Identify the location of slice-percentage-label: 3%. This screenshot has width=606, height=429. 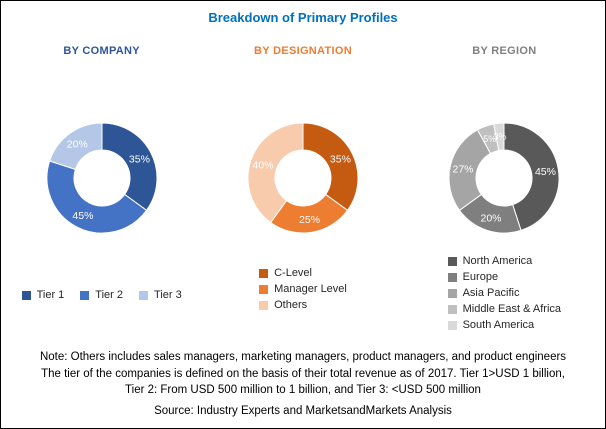
(500, 137).